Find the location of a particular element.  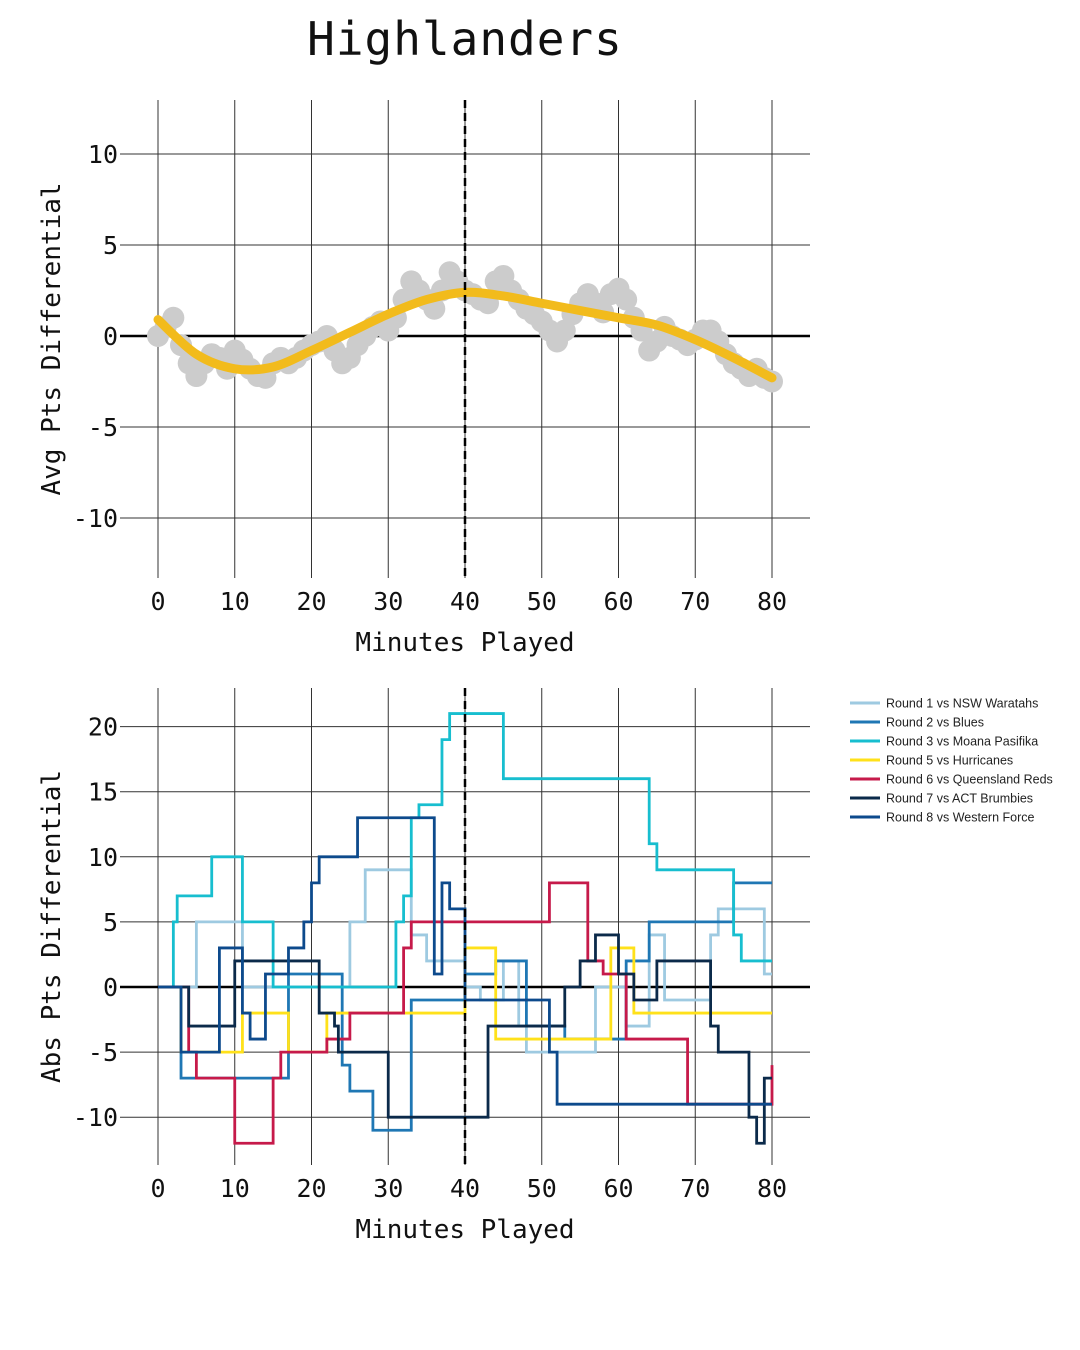

legend-item: Round 3 vs Moana Pasifika is located at coordinates (944, 742).